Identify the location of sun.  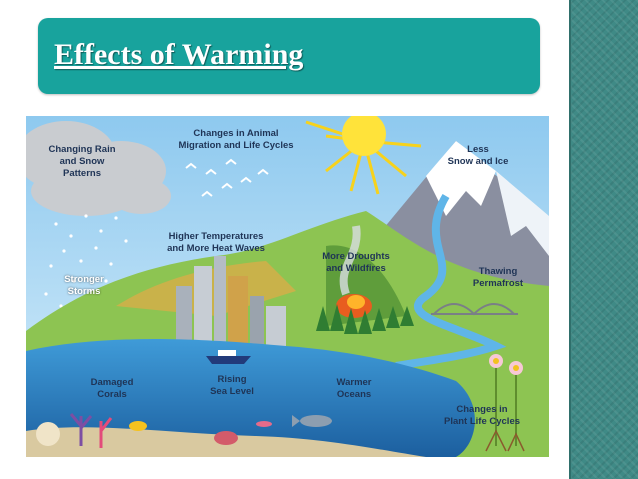
(363, 155).